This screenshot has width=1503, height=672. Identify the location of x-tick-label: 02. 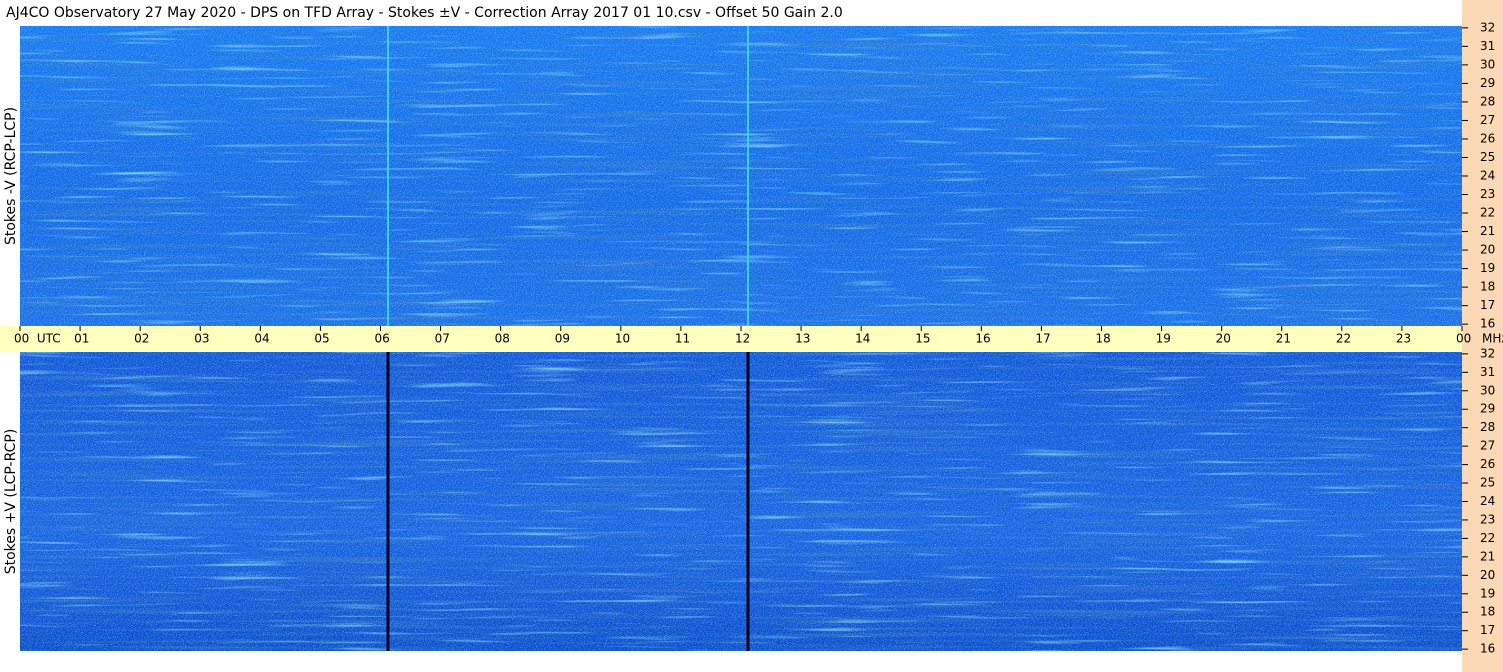
(141, 339).